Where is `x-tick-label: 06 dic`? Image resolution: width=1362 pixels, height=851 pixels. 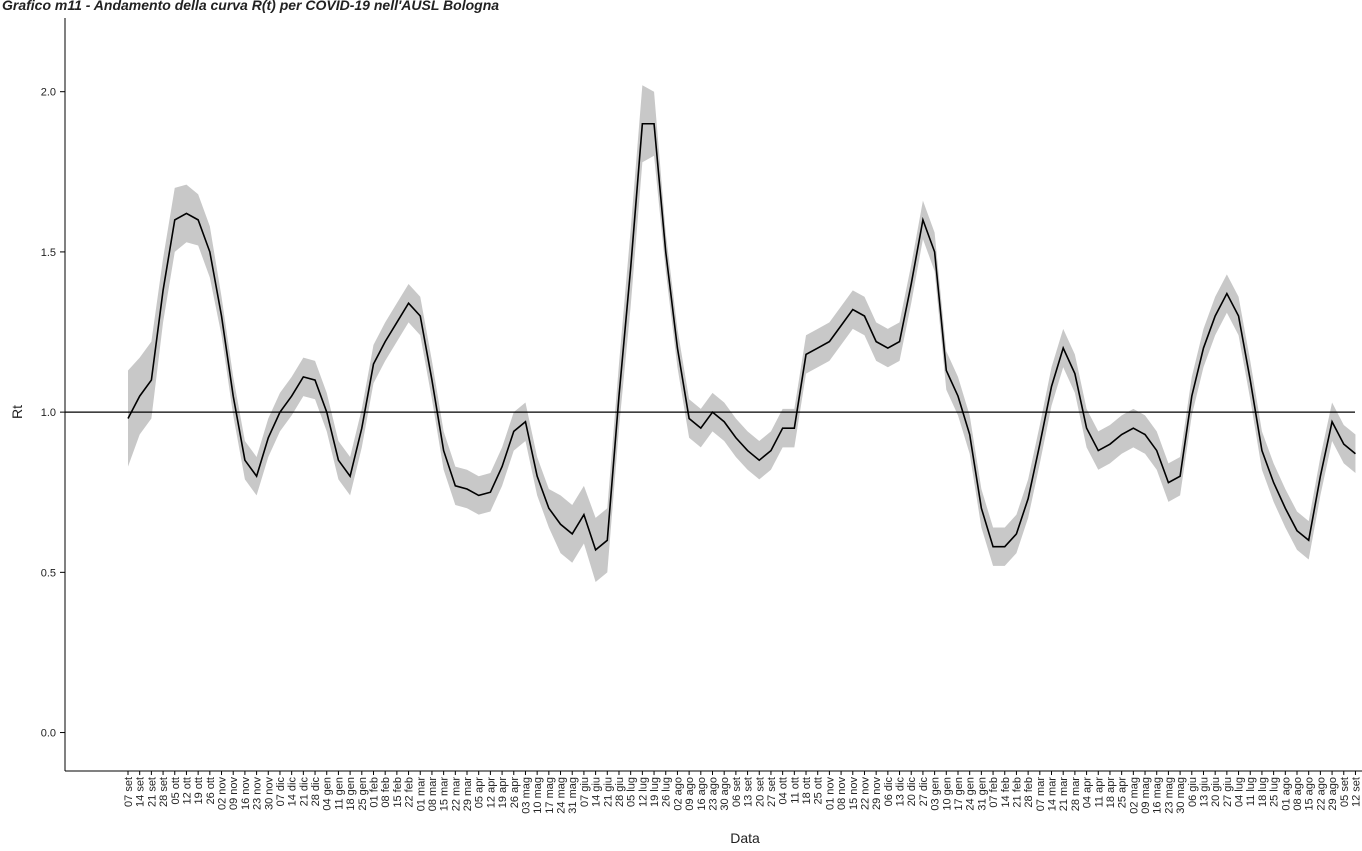 x-tick-label: 06 dic is located at coordinates (889, 792).